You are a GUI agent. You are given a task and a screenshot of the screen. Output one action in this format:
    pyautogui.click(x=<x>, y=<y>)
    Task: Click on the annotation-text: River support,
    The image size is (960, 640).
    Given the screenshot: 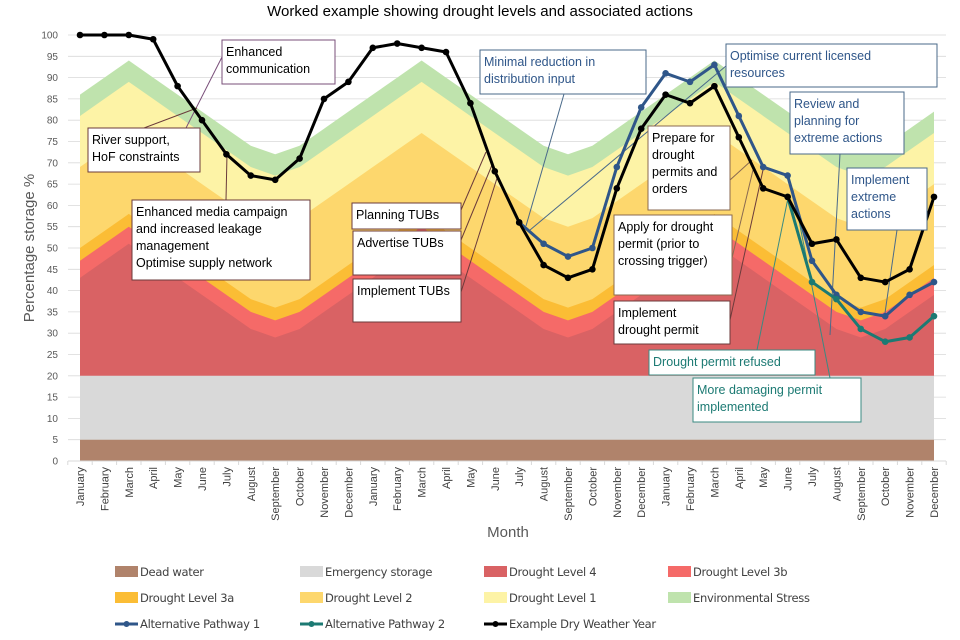 What is the action you would take?
    pyautogui.click(x=131, y=140)
    